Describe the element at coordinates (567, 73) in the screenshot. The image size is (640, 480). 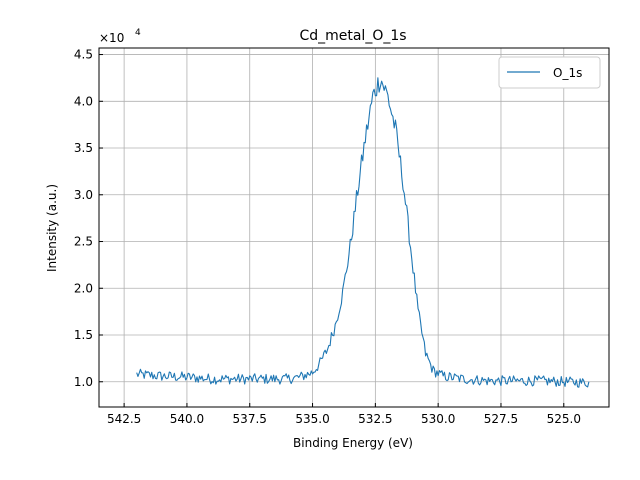
I see `legend-label-o1s: O_1s` at that location.